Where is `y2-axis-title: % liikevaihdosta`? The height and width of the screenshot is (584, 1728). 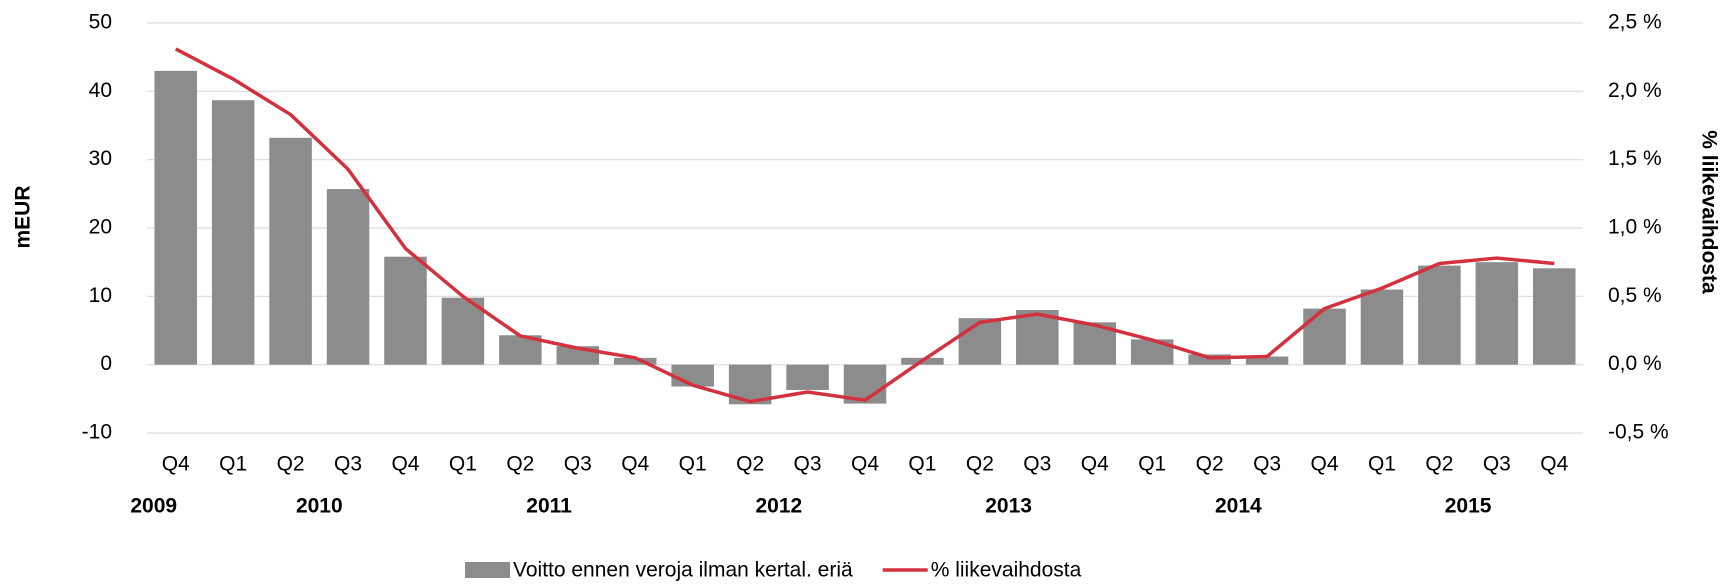
y2-axis-title: % liikevaihdosta is located at coordinates (1708, 212).